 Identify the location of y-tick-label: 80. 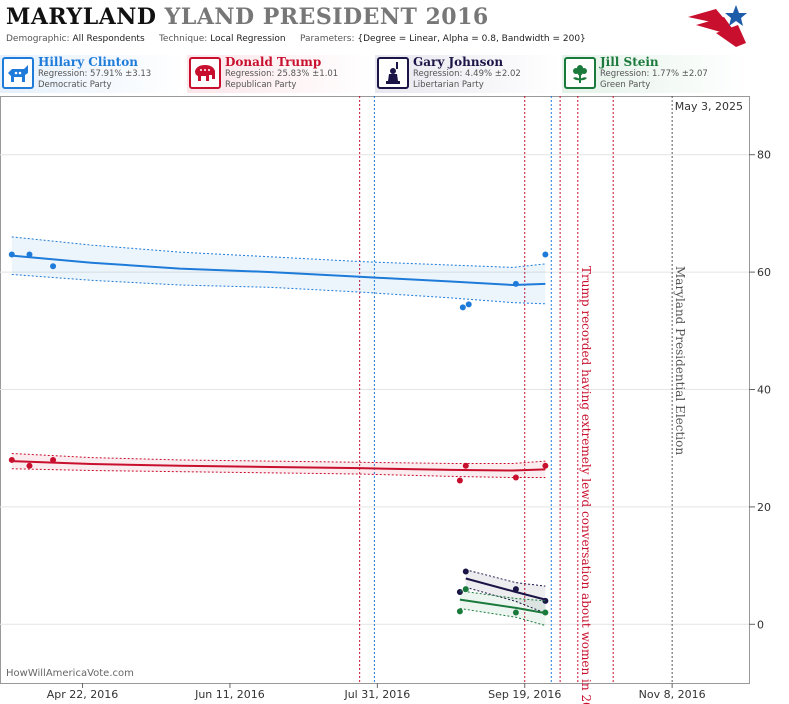
(764, 155).